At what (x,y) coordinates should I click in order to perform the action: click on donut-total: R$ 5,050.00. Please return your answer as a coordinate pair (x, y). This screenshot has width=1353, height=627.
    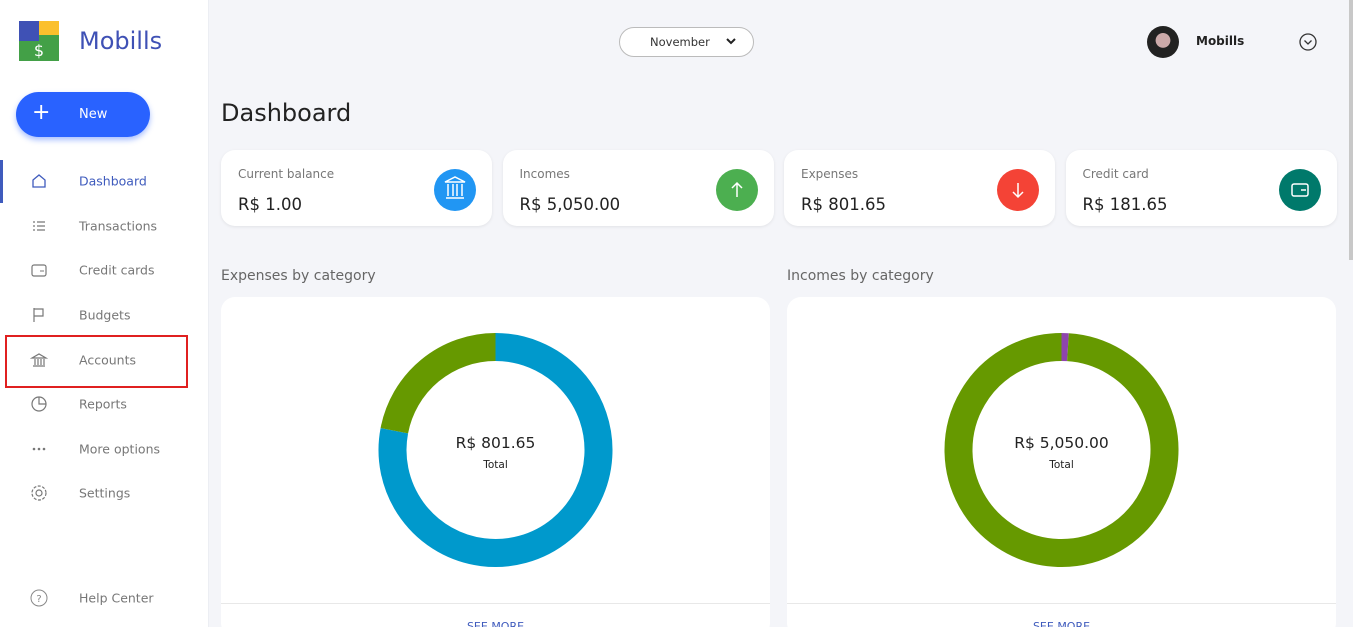
    Looking at the image, I should click on (1061, 443).